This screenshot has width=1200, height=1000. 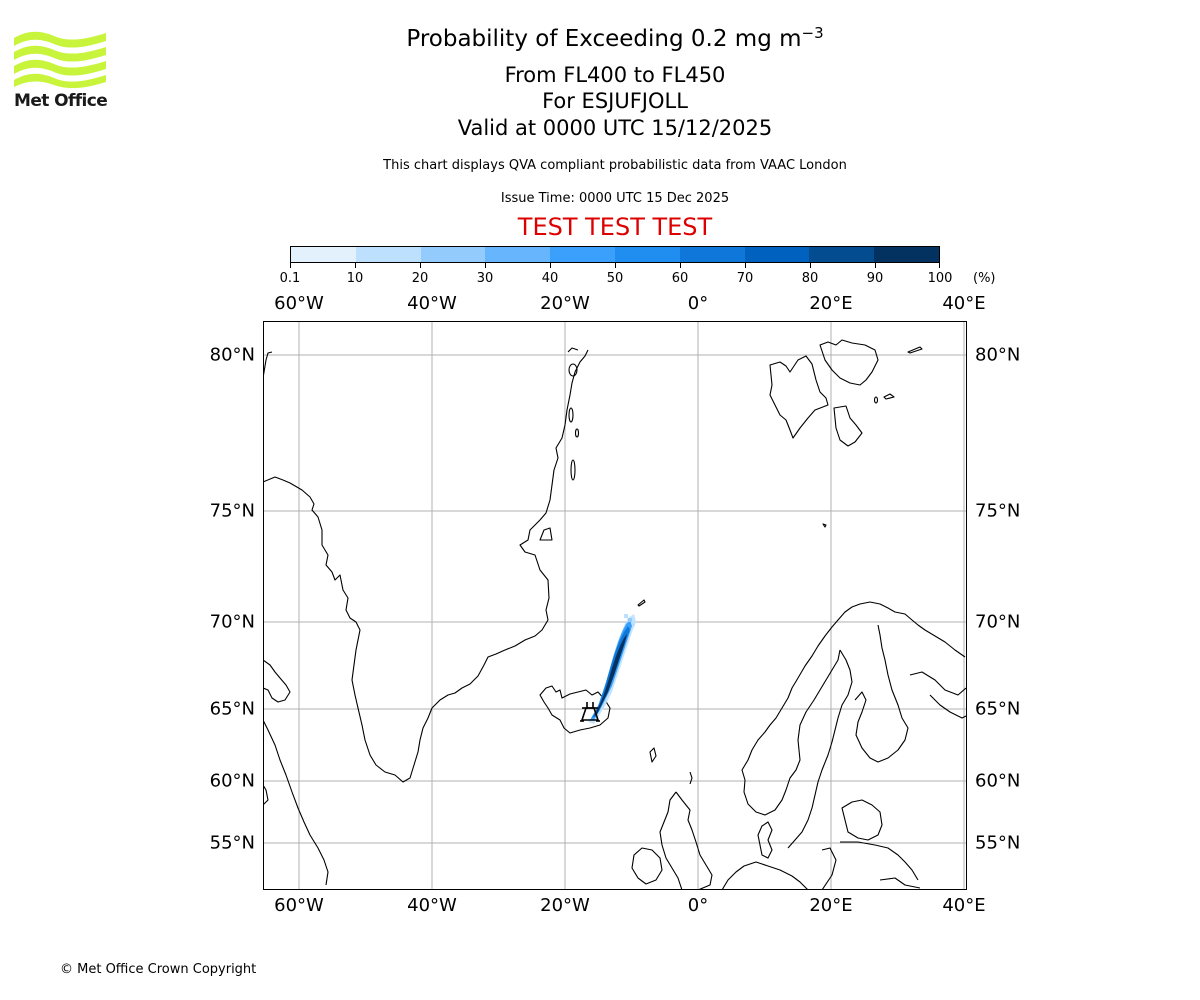 I want to click on lat-label-left: 60°N, so click(x=232, y=781).